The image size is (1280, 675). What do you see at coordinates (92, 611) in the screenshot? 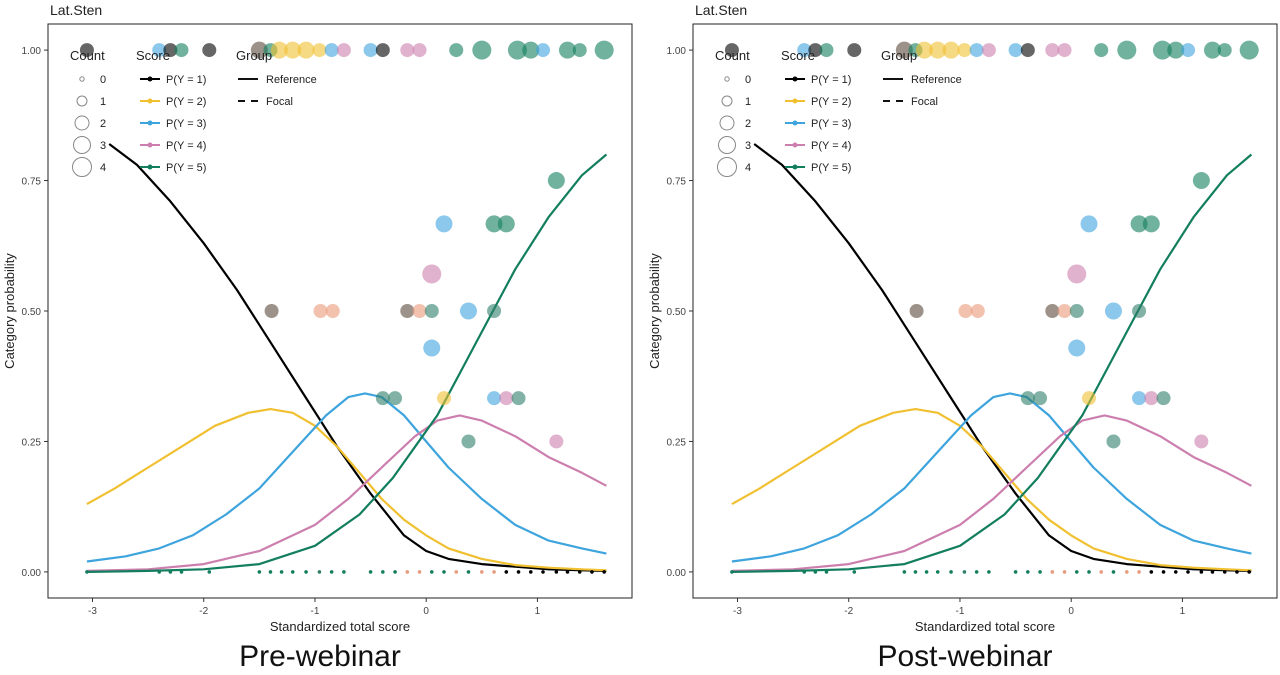
I see `x-tick-label: -3` at bounding box center [92, 611].